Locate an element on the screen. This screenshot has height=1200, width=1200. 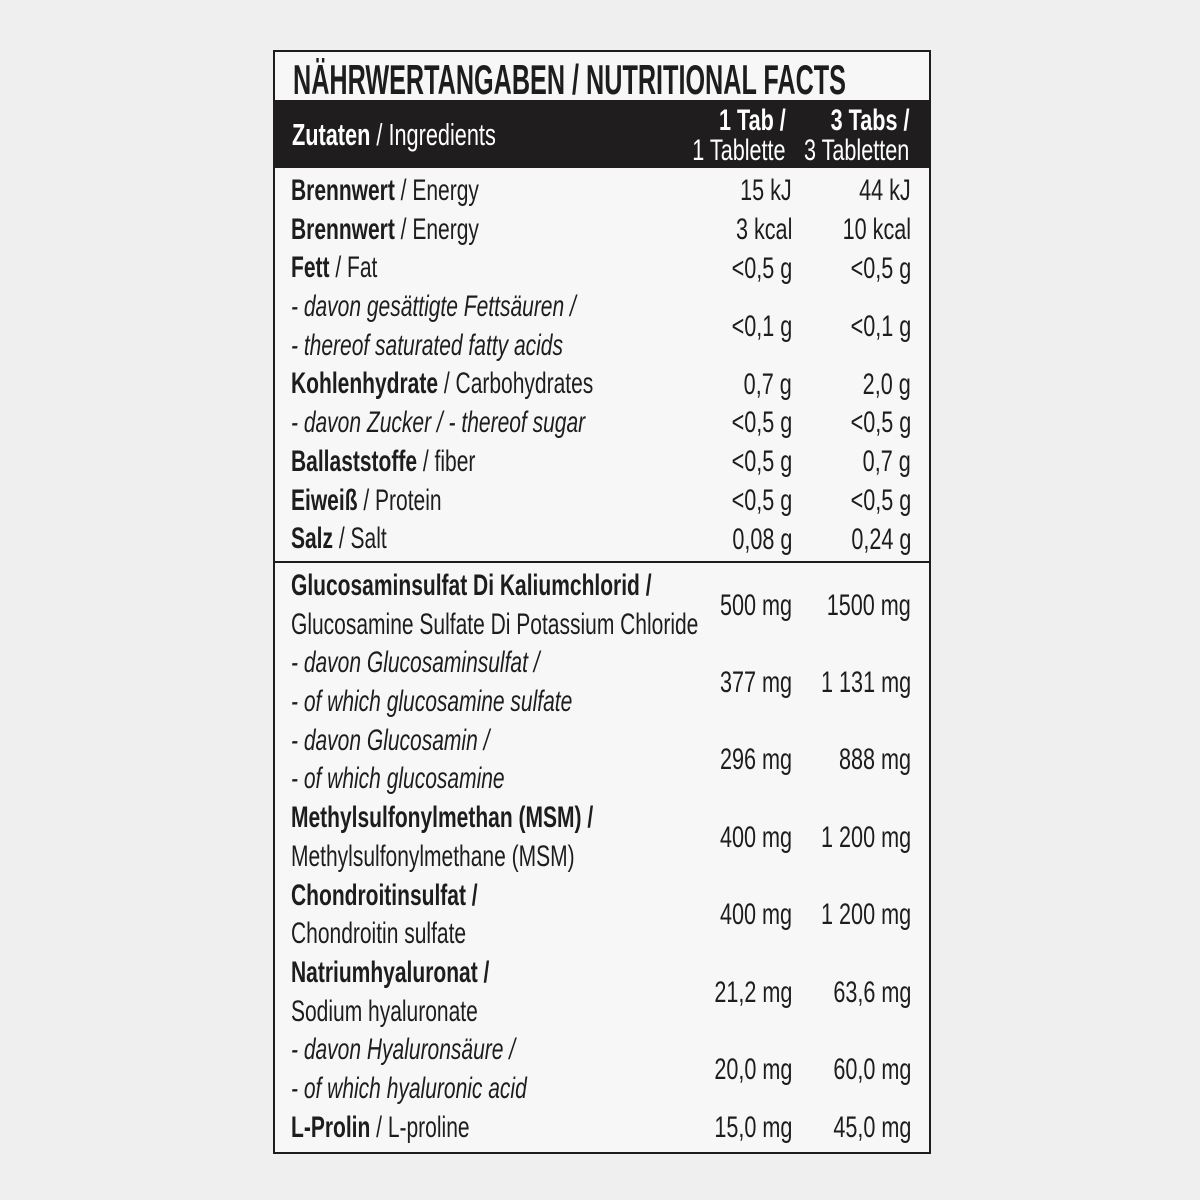
label-text: Chondroitinsulfat / is located at coordinates (384, 896).